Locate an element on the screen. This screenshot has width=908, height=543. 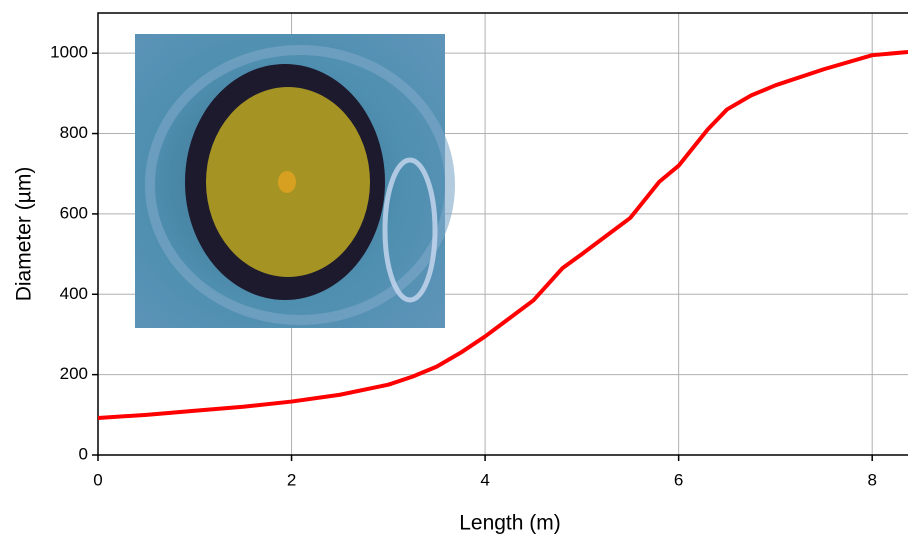
y-tick-label: 1000 is located at coordinates (69, 52).